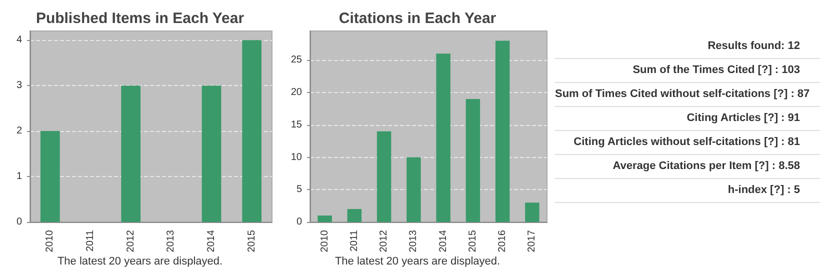 The image size is (840, 274). What do you see at coordinates (687, 119) in the screenshot?
I see `text: Citing Articles [?] : 91` at bounding box center [687, 119].